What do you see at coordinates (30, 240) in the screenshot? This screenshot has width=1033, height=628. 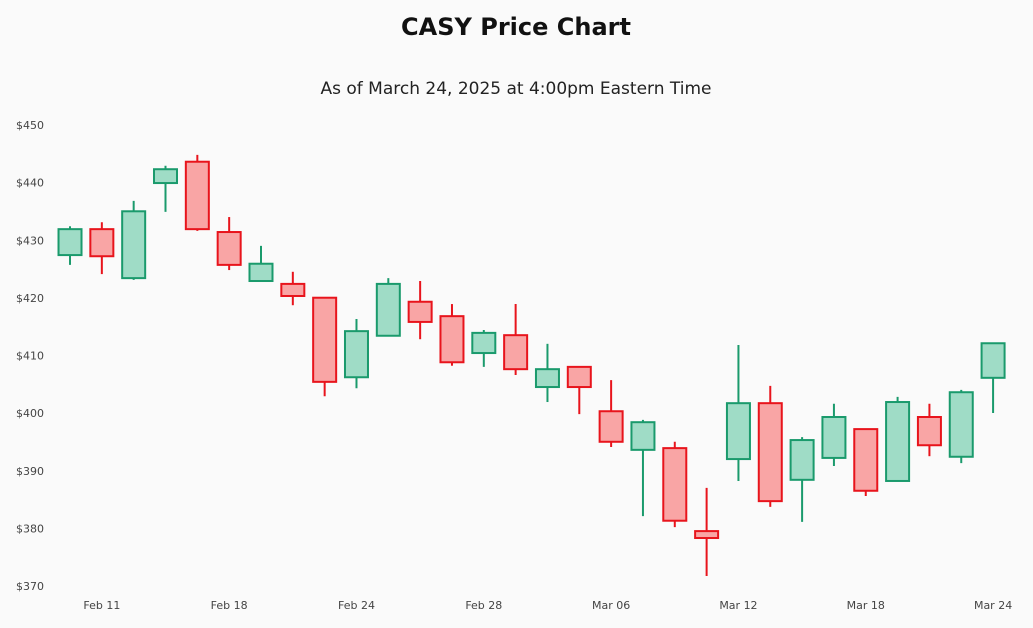 I see `y-tick-label: $430` at bounding box center [30, 240].